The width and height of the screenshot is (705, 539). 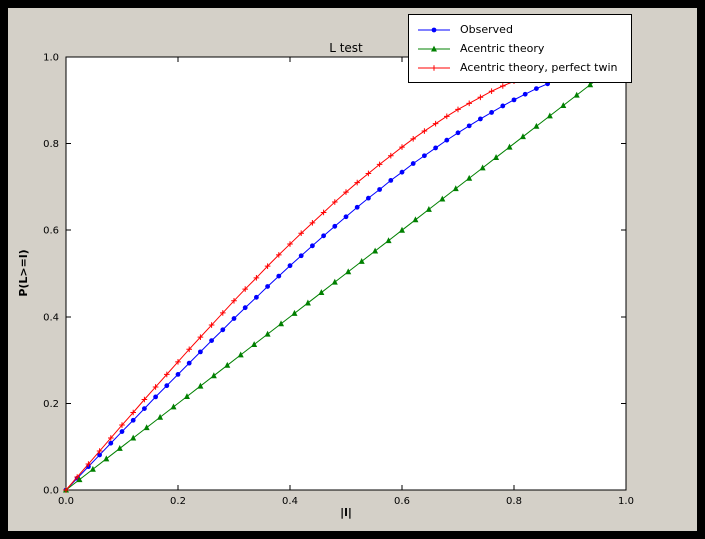 I want to click on y-tick-label: 0.8, so click(x=51, y=144).